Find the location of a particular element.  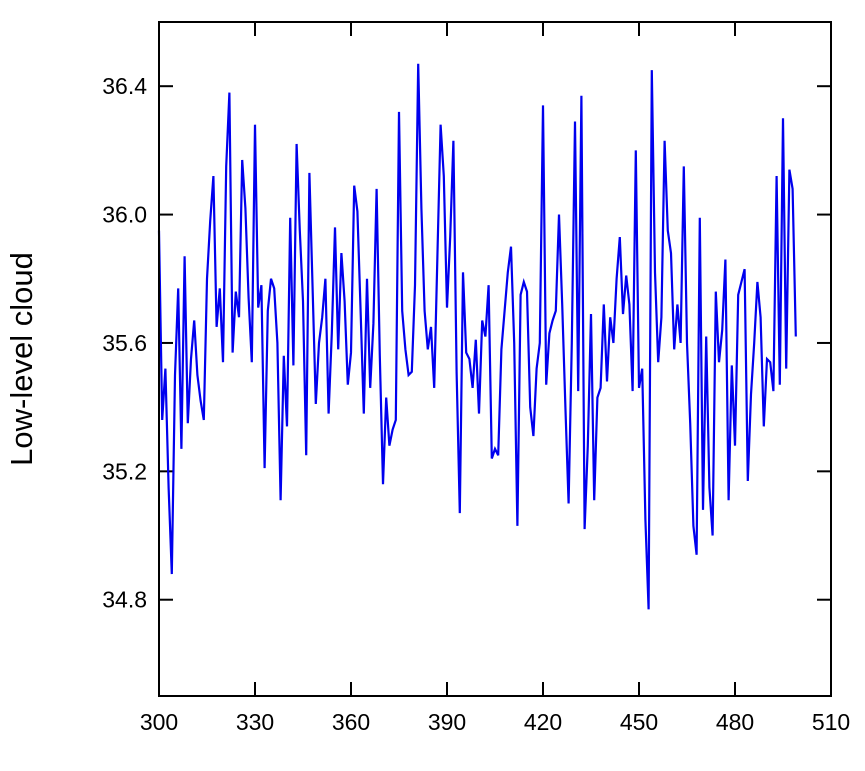

y-tick-label: 34.8 is located at coordinates (124, 600).